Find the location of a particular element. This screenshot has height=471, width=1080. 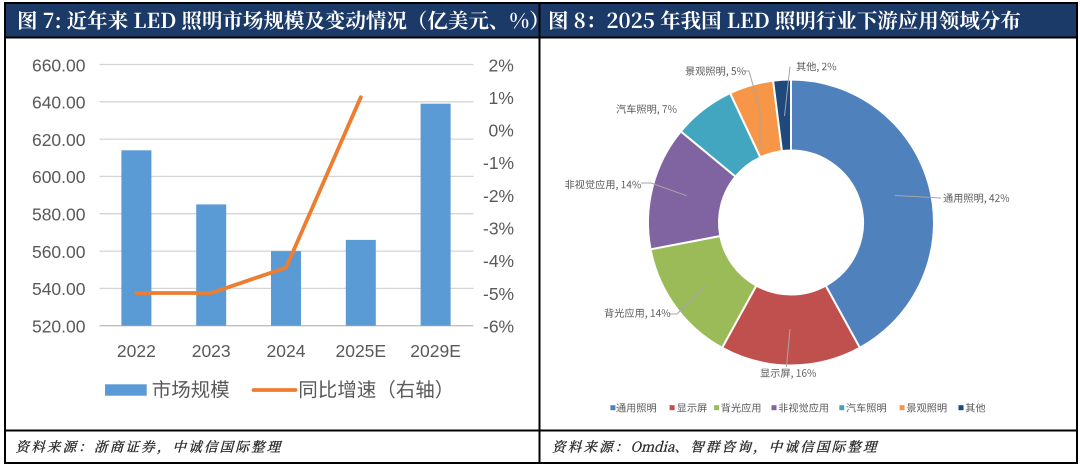

svg-text: -1% is located at coordinates (498, 163).